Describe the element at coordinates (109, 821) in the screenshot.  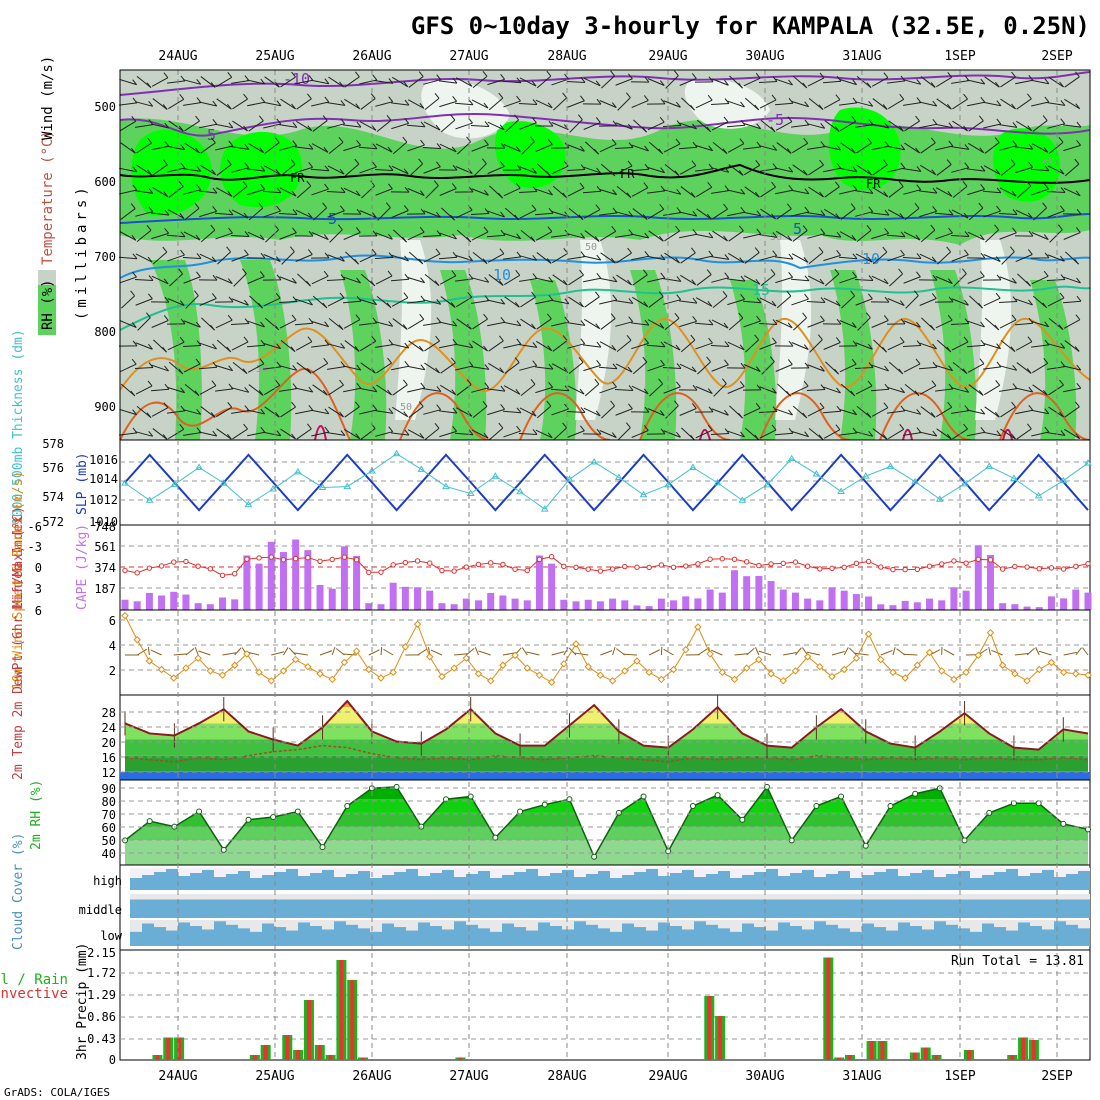
I see `rh-ticks: 40 50 60 70 80 90` at that location.